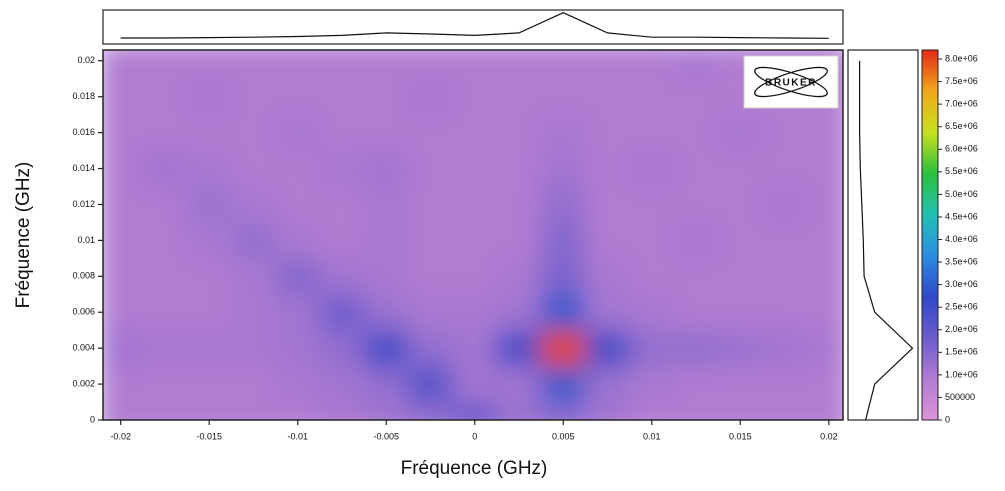  I want to click on logo: BRUKER, so click(791, 82).